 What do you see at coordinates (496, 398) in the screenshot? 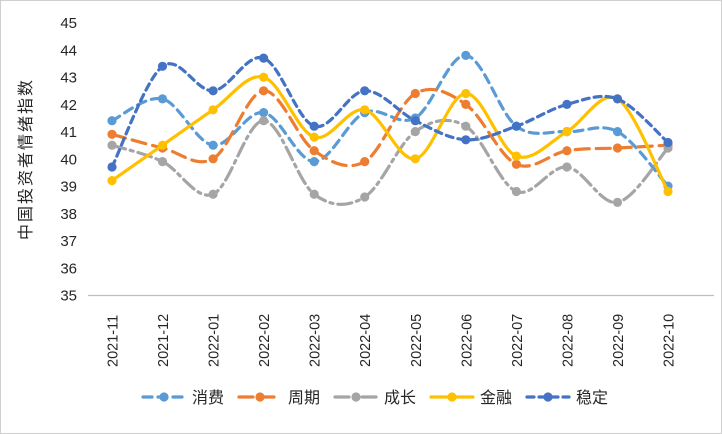
I see `legend-label: 金融` at bounding box center [496, 398].